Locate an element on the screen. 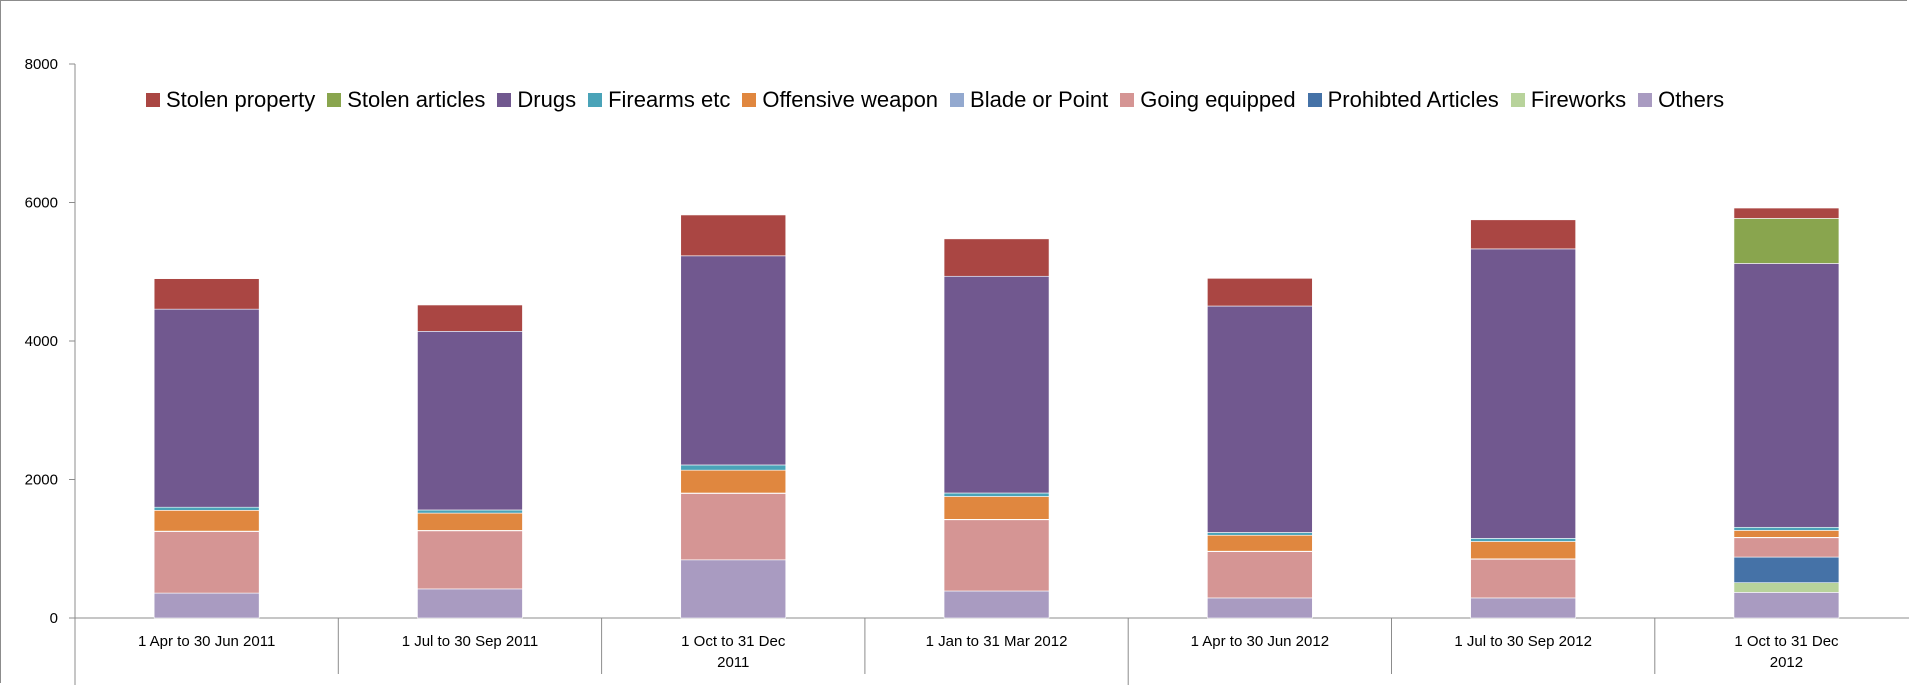 This screenshot has height=685, width=1909. y-tick-label: 4000 is located at coordinates (41, 341).